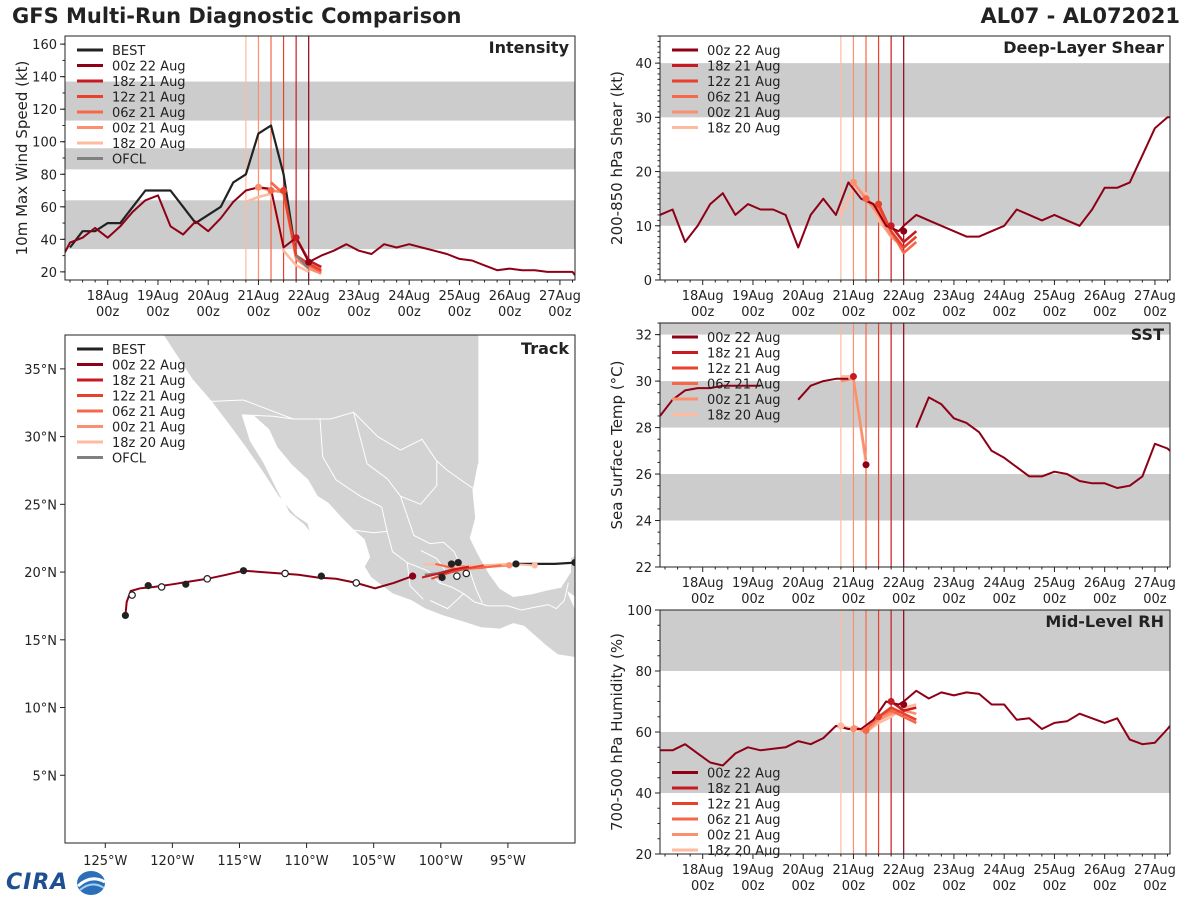  I want to click on legend-label: 00z 22 Aug, so click(149, 67).